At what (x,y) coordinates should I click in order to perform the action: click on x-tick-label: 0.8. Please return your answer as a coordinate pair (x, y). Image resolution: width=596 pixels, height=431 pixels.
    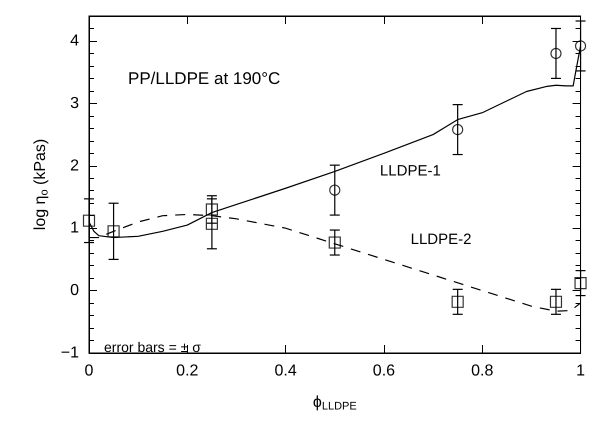
    Looking at the image, I should click on (482, 371).